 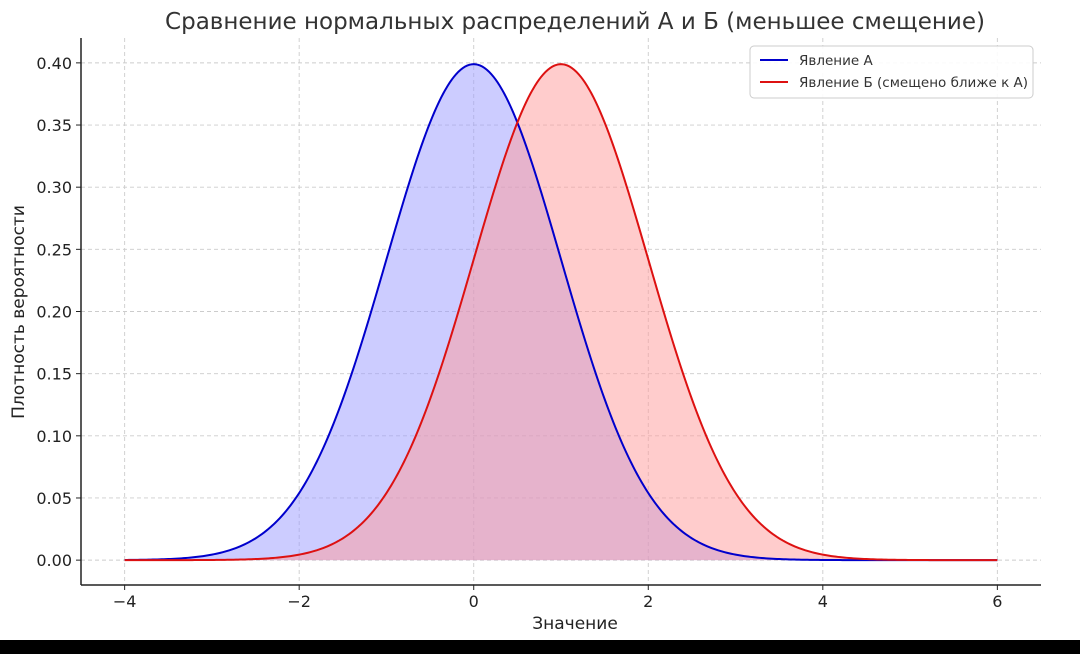 What do you see at coordinates (299, 601) in the screenshot?
I see `x-tick-label: −2` at bounding box center [299, 601].